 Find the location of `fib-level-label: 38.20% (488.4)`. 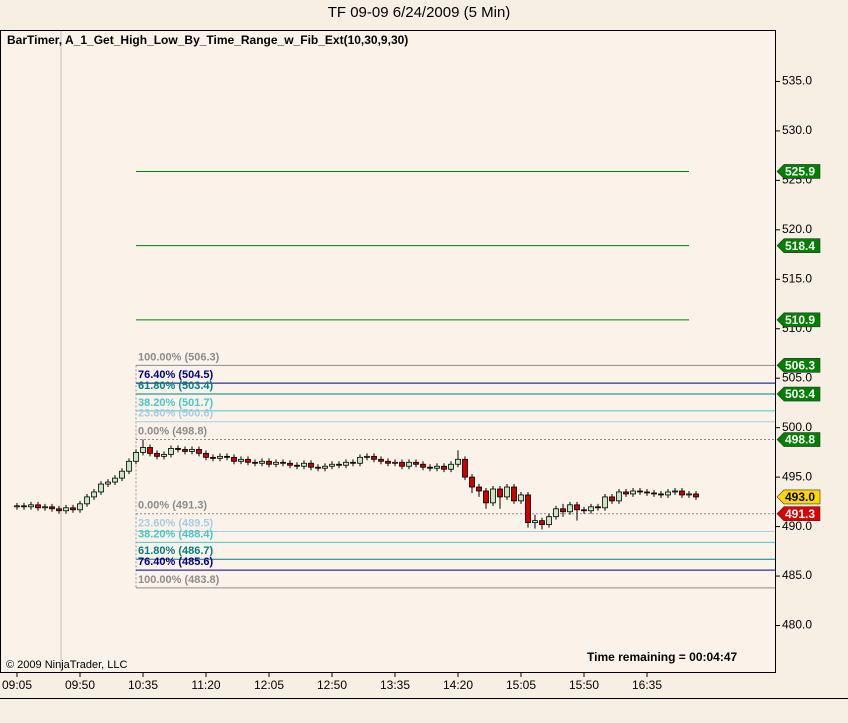

fib-level-label: 38.20% (488.4) is located at coordinates (176, 534).